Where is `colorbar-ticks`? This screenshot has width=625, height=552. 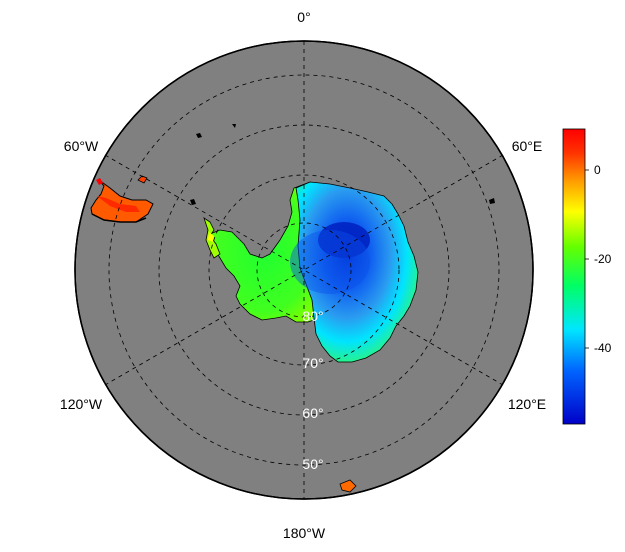 colorbar-ticks is located at coordinates (587, 259).